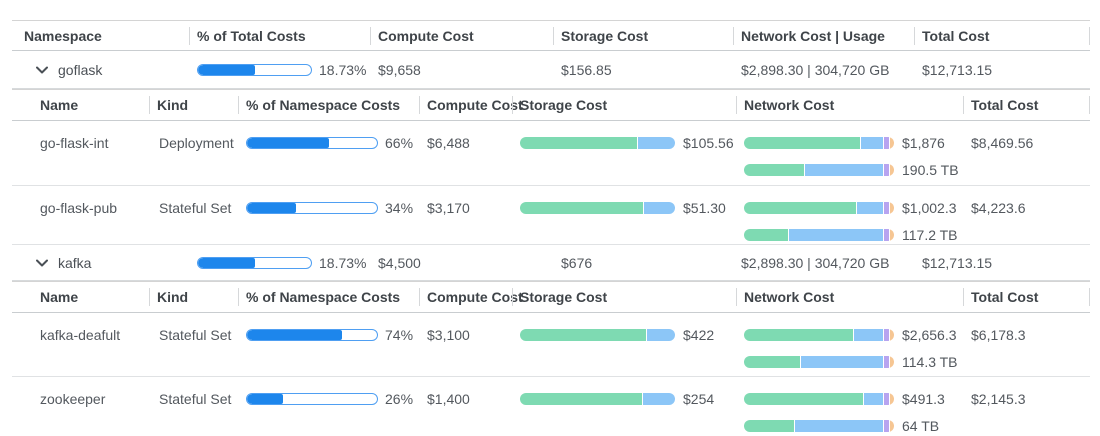  What do you see at coordinates (59, 297) in the screenshot?
I see `col-header-name: Name` at bounding box center [59, 297].